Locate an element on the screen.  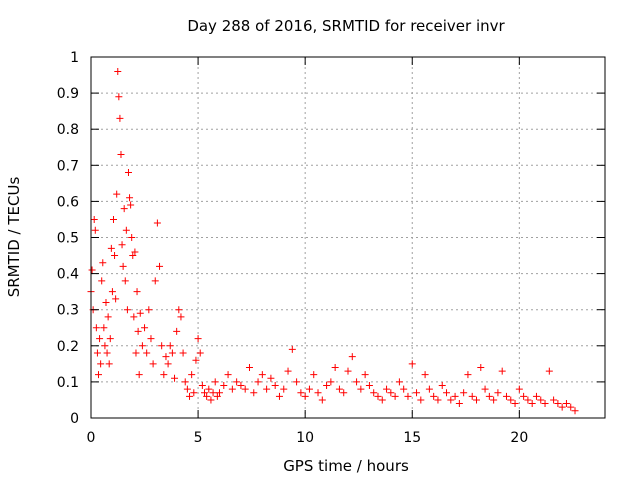
y-tick-label: 0.6 is located at coordinates (68, 202).